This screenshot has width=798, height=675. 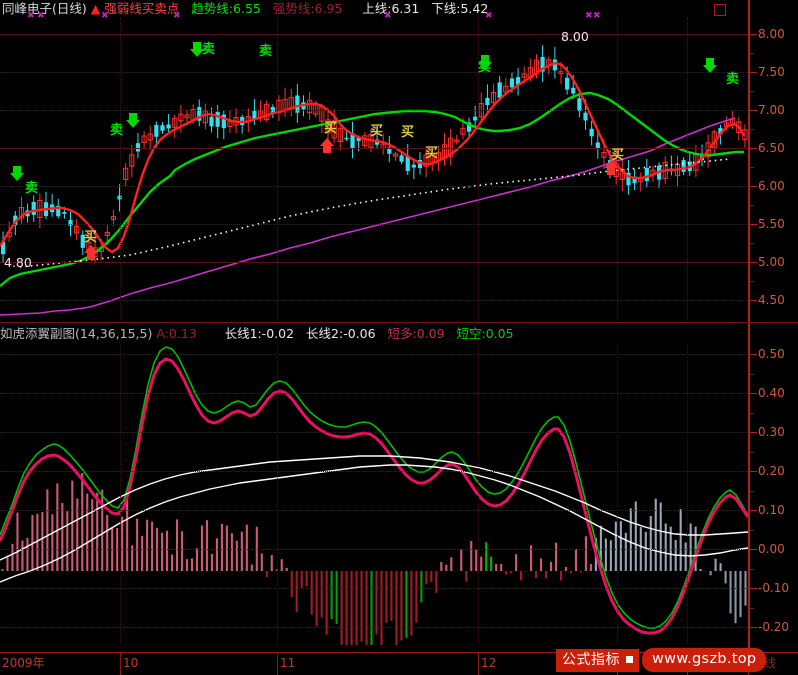 I want to click on up-arrow-icon: ▲, so click(x=95, y=8).